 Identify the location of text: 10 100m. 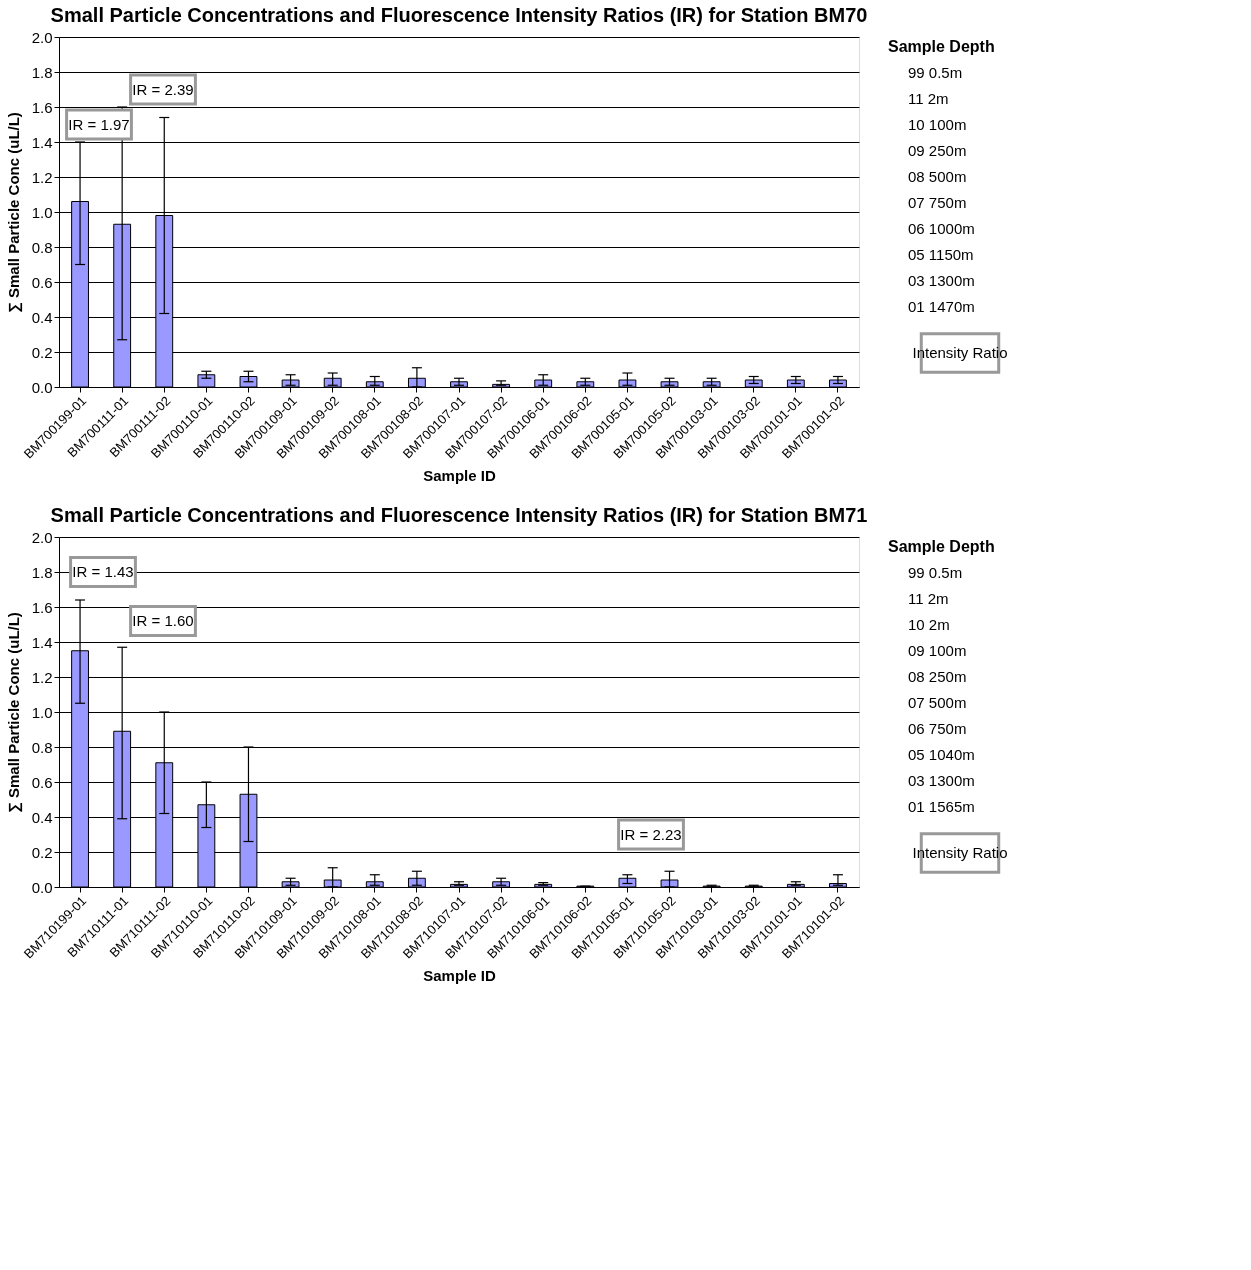
(937, 124).